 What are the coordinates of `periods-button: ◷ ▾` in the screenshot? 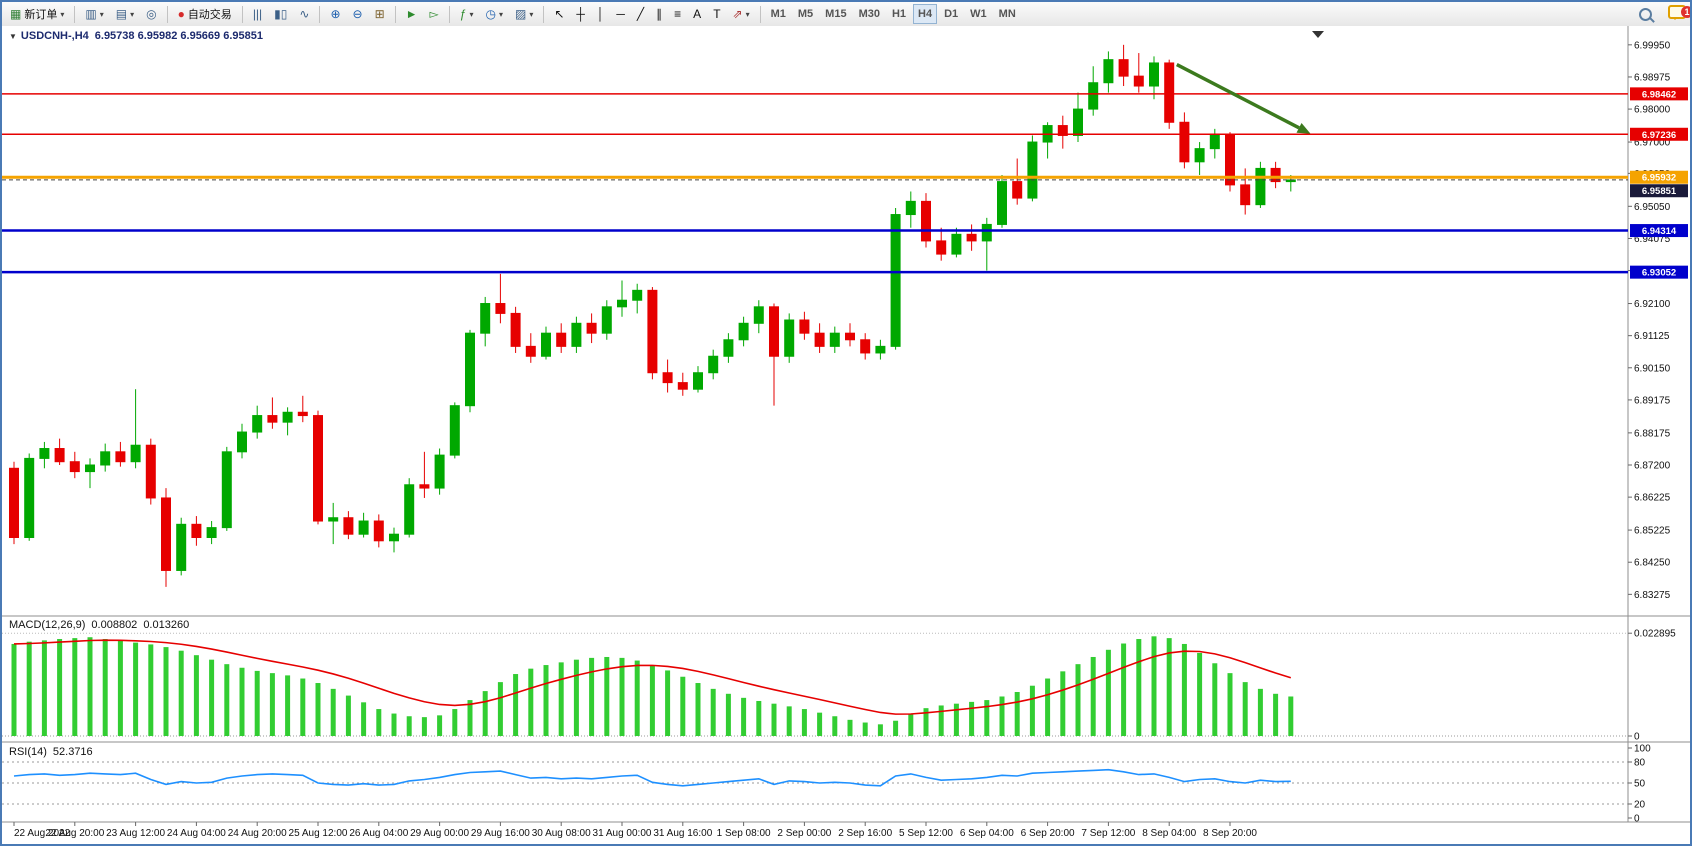 It's located at (494, 14).